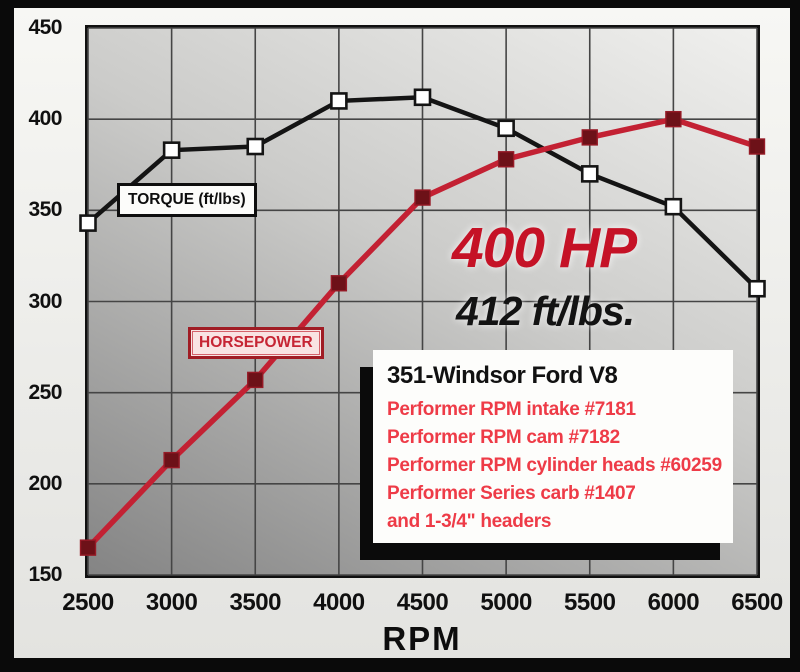 Image resolution: width=800 pixels, height=672 pixels. Describe the element at coordinates (45, 483) in the screenshot. I see `y-tick-label: 200` at that location.